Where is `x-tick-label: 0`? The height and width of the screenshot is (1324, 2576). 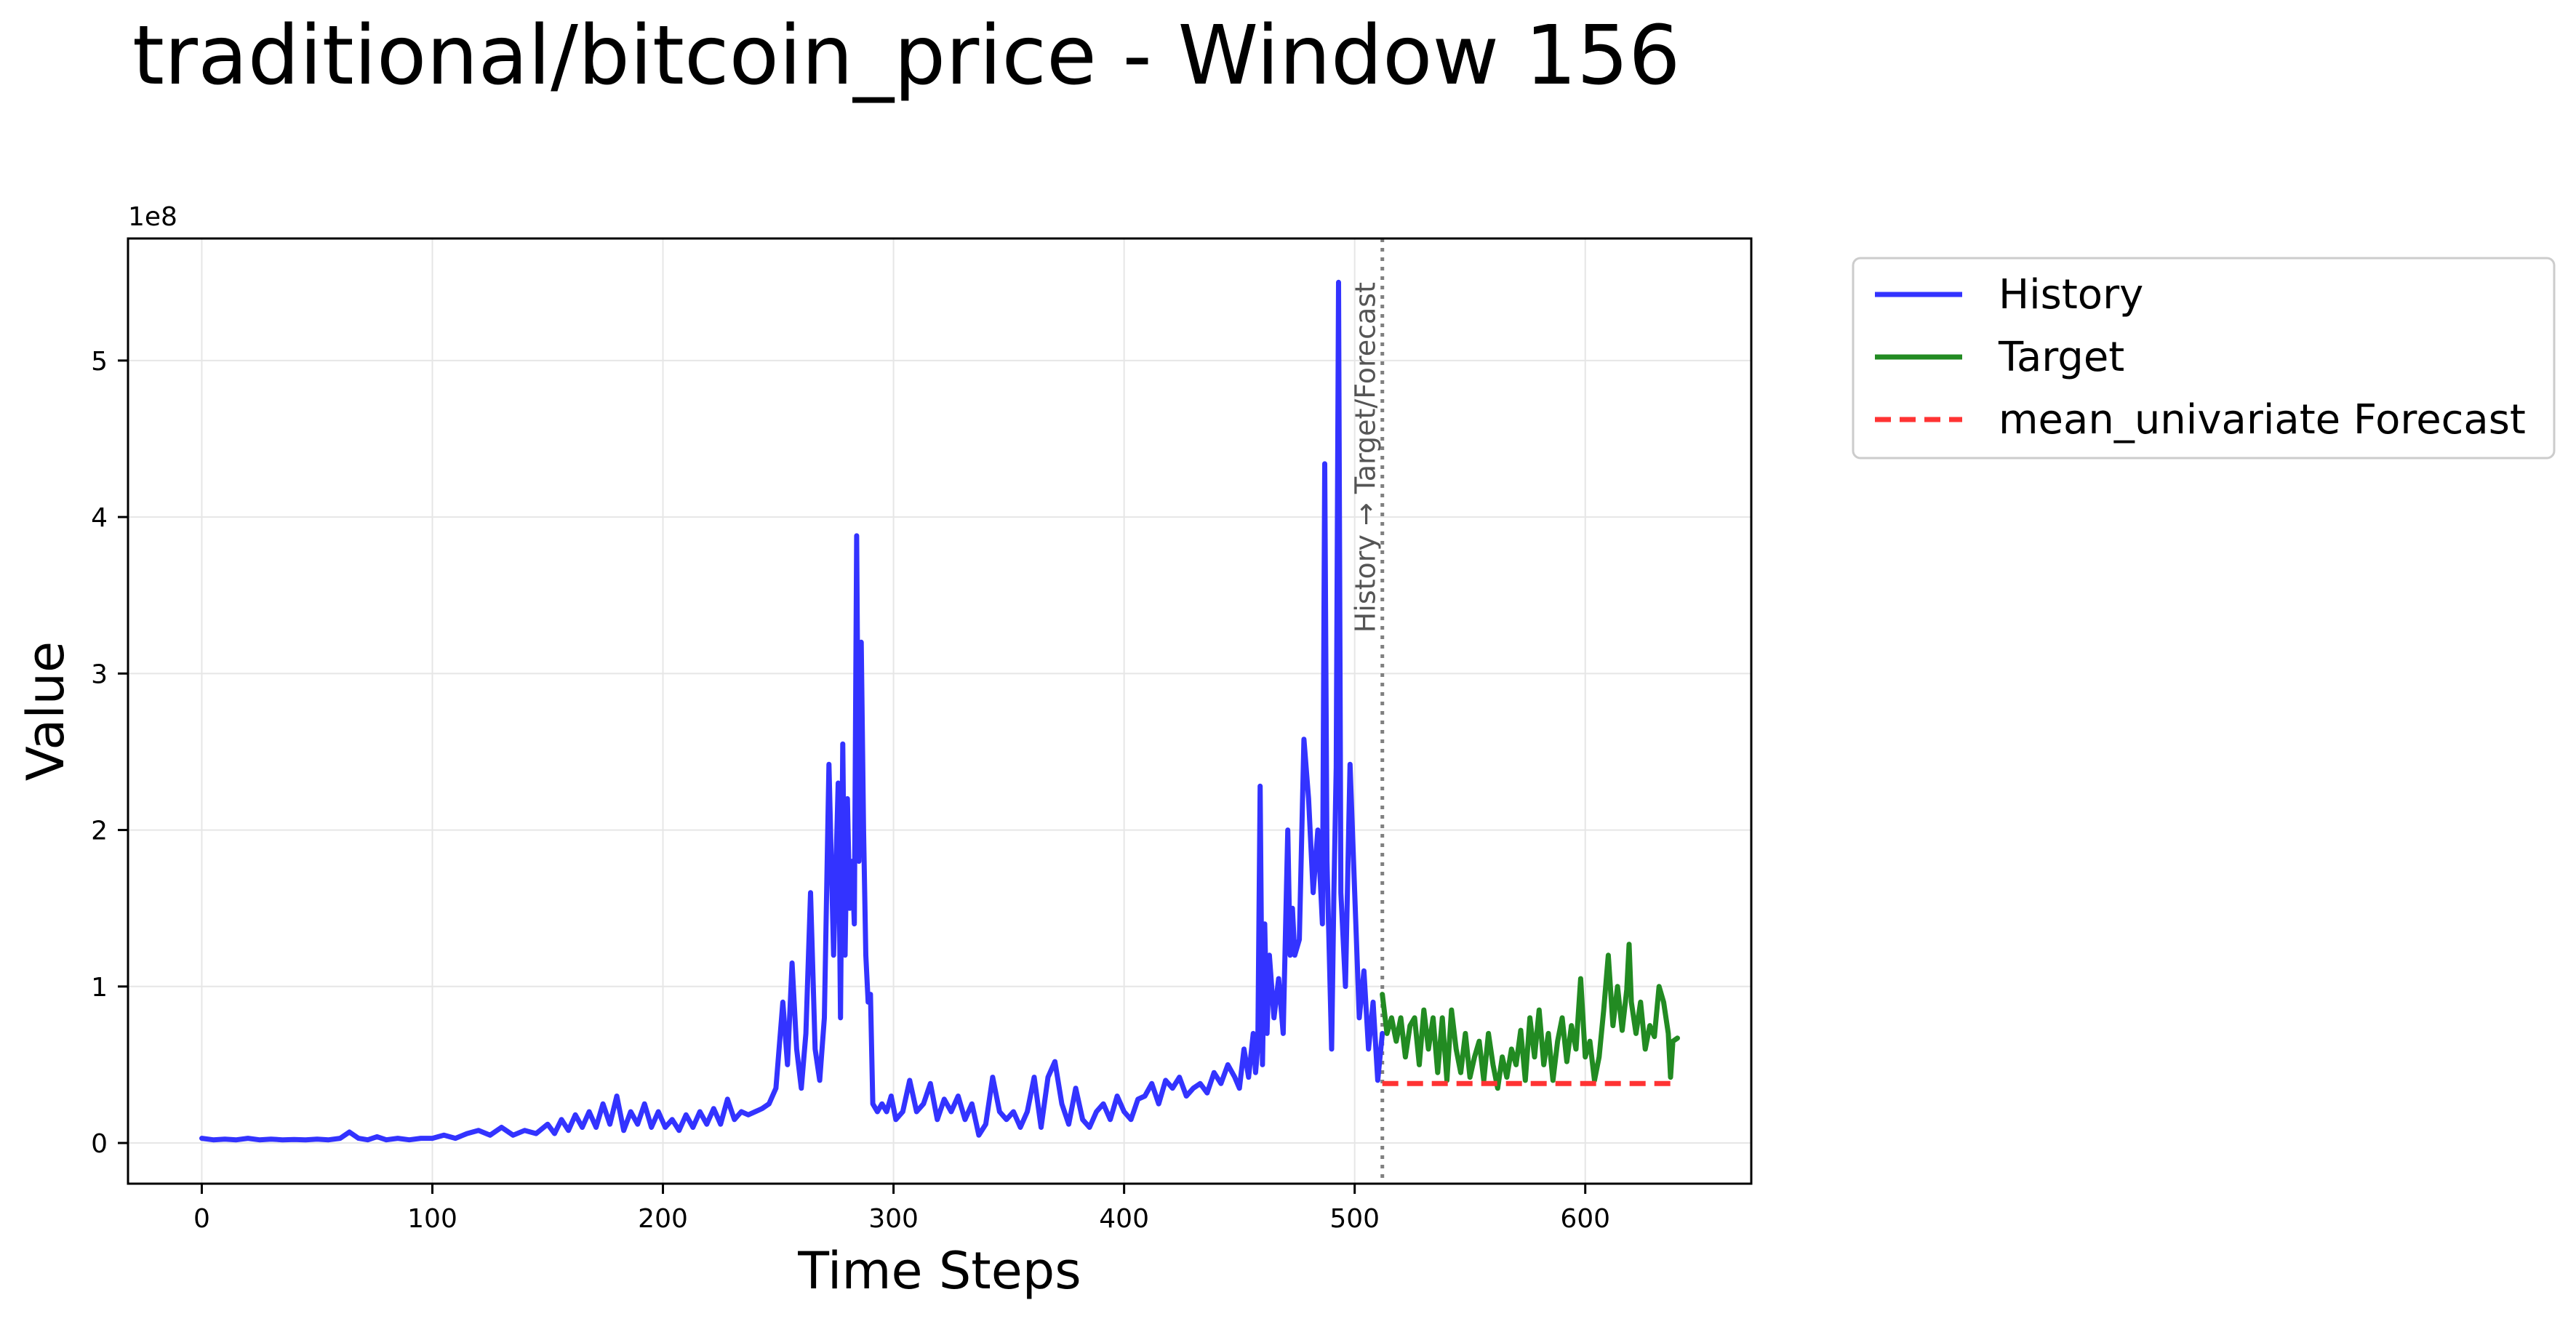 x-tick-label: 0 is located at coordinates (201, 1219).